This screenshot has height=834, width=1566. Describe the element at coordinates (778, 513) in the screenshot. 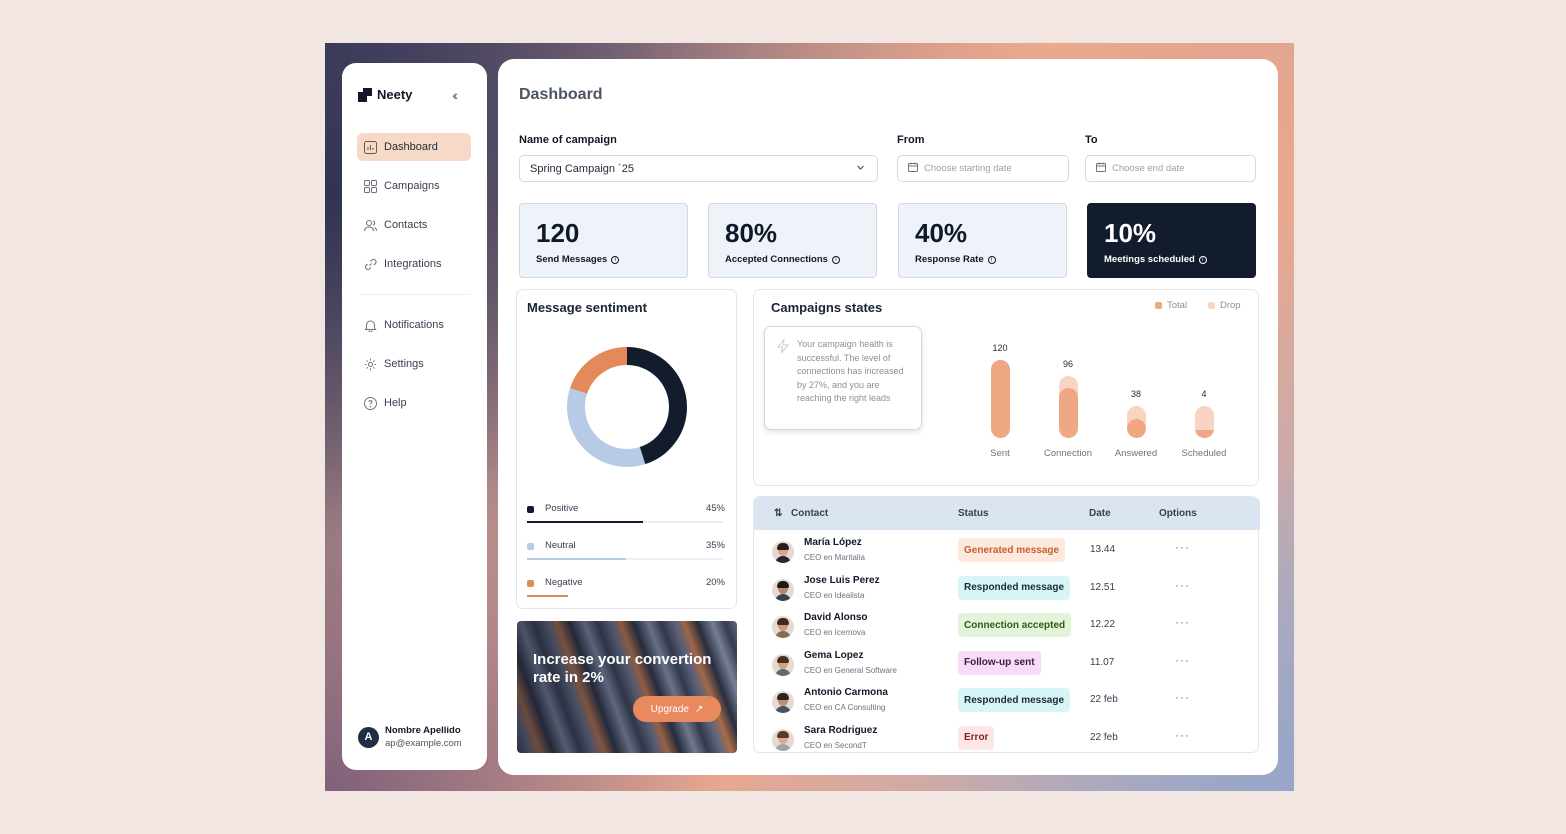

I see `sort-icon: ⇅` at that location.